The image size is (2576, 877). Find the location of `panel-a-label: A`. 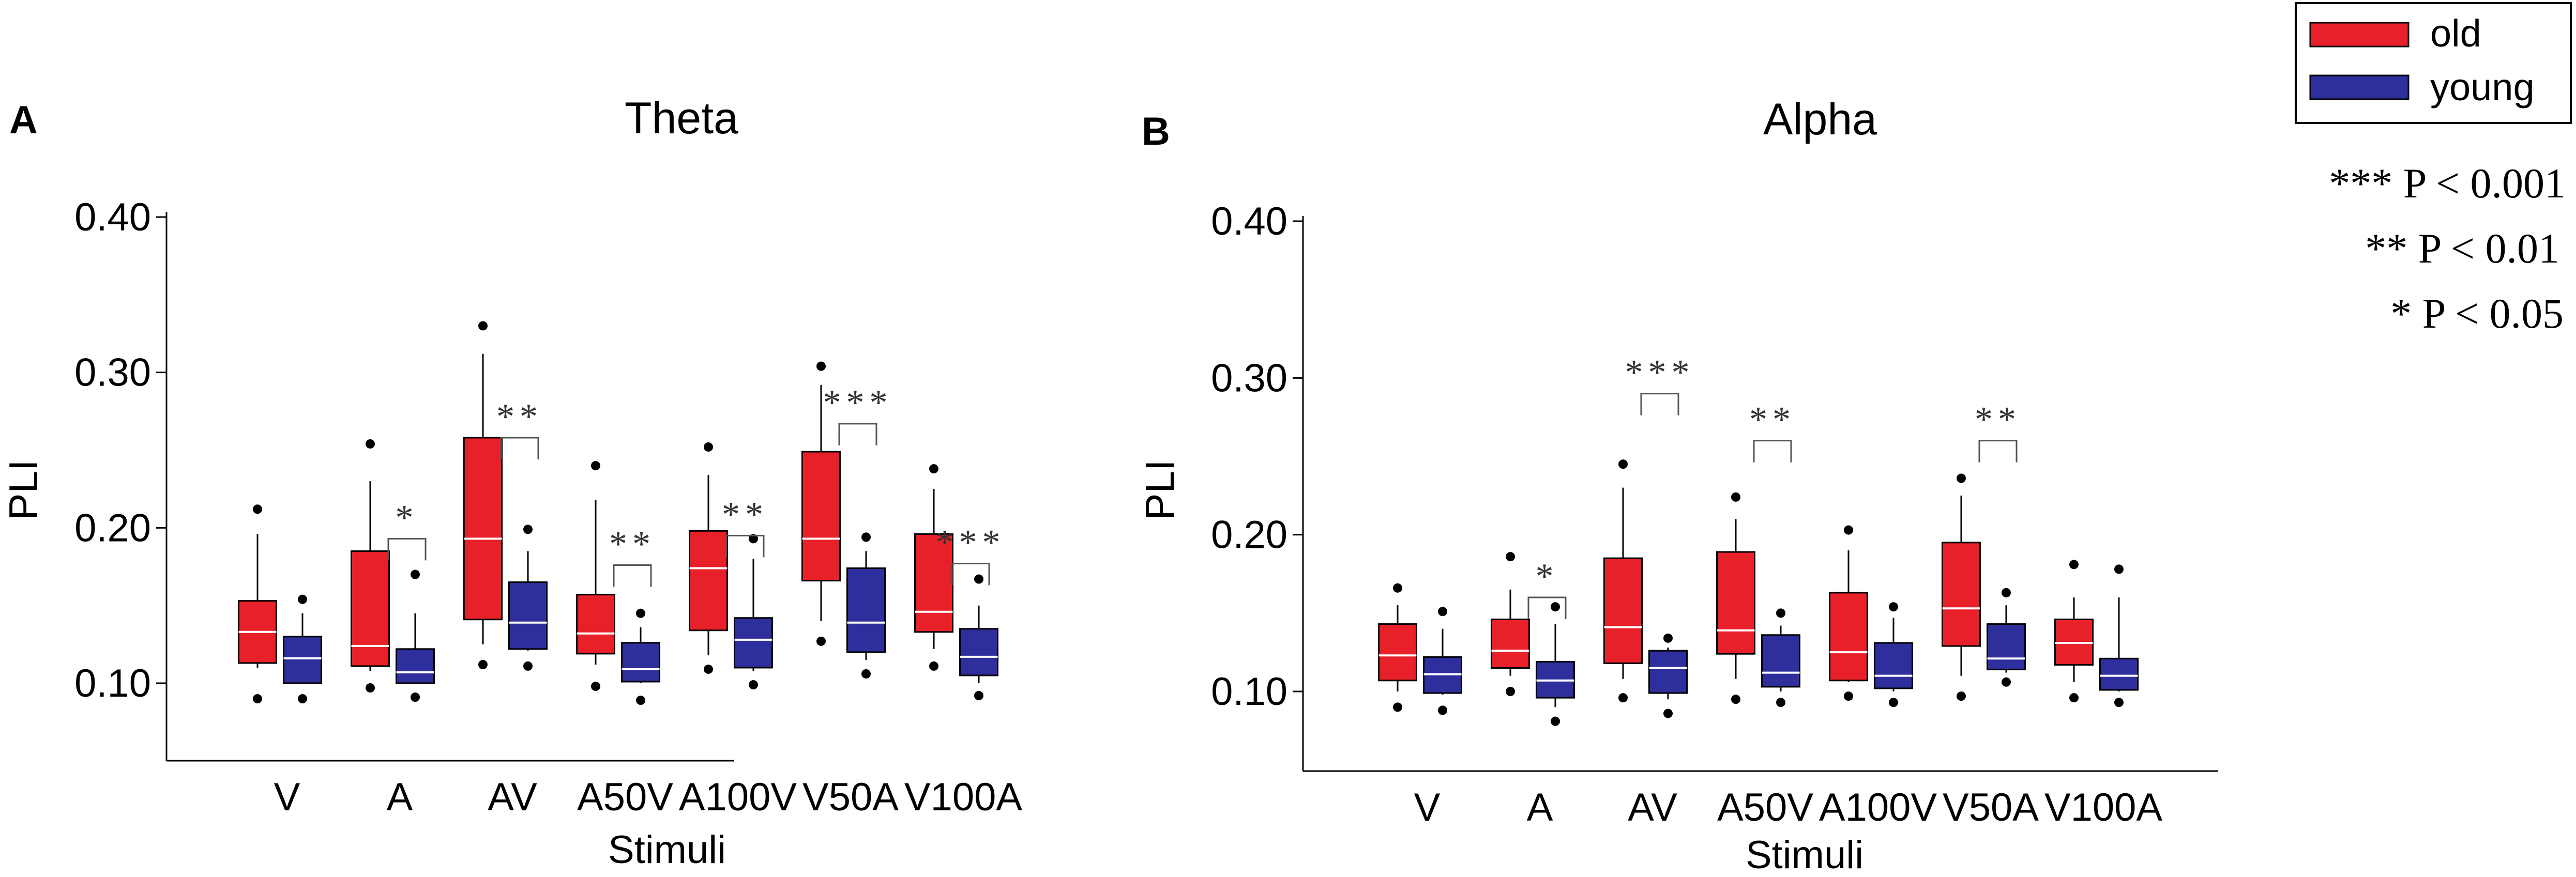

panel-a-label: A is located at coordinates (24, 120).